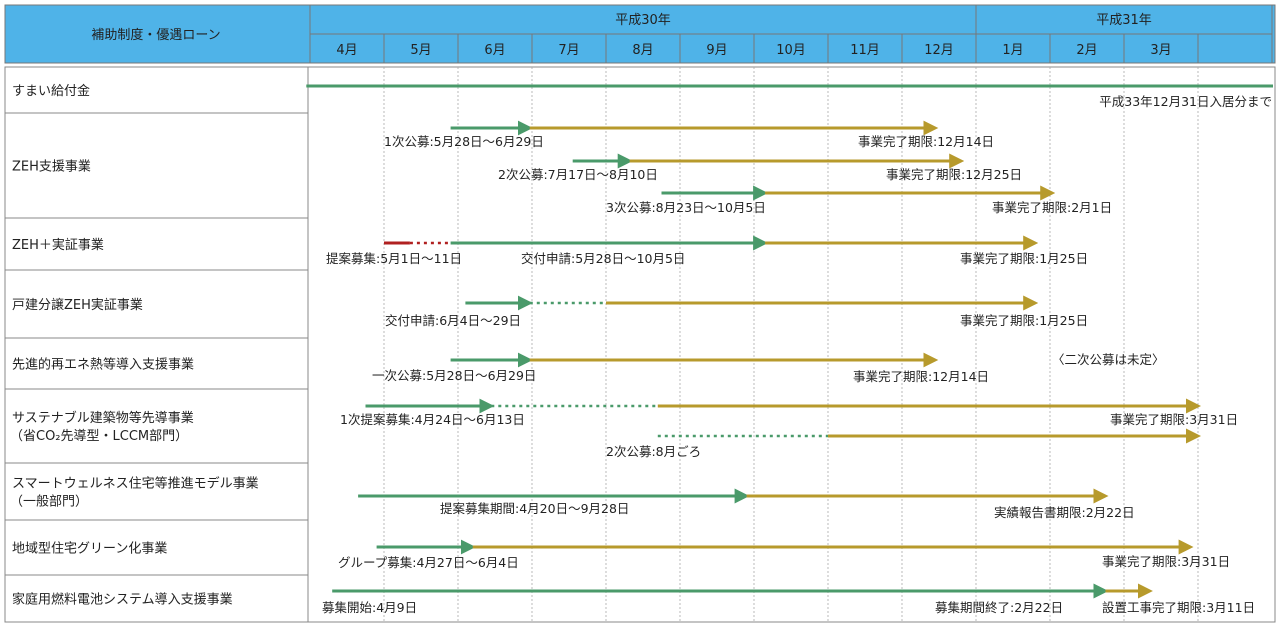 This screenshot has height=627, width=1280. What do you see at coordinates (999, 607) in the screenshot?
I see `annotation: 募集期間終了:2月22日` at bounding box center [999, 607].